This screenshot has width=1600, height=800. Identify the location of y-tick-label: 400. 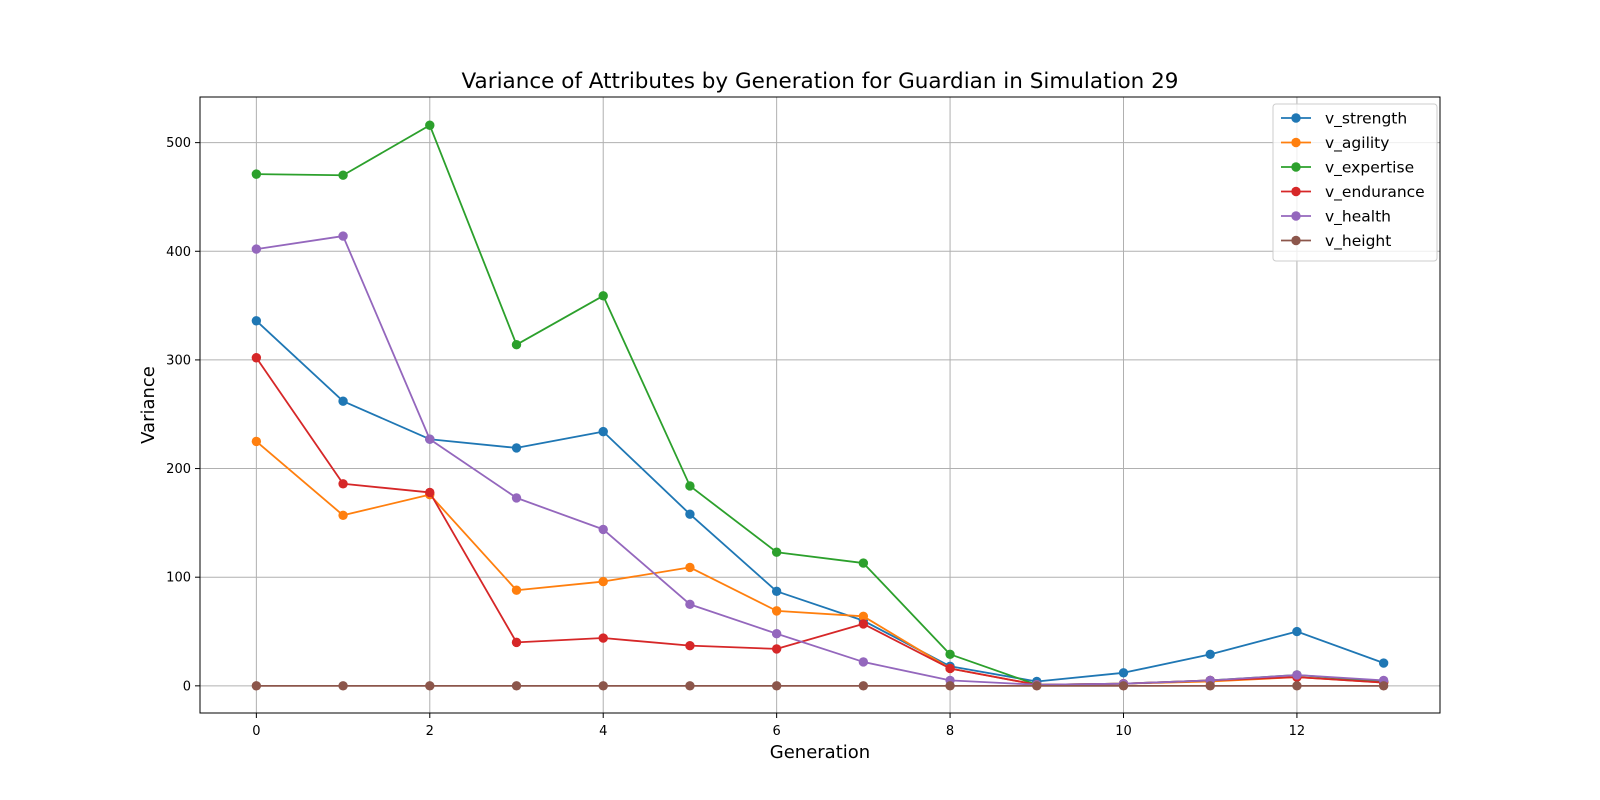
(178, 252).